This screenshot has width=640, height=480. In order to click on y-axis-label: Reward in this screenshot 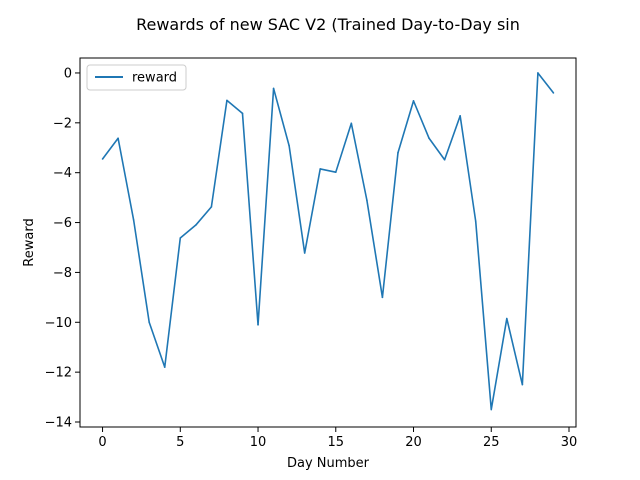, I will do `click(29, 242)`.